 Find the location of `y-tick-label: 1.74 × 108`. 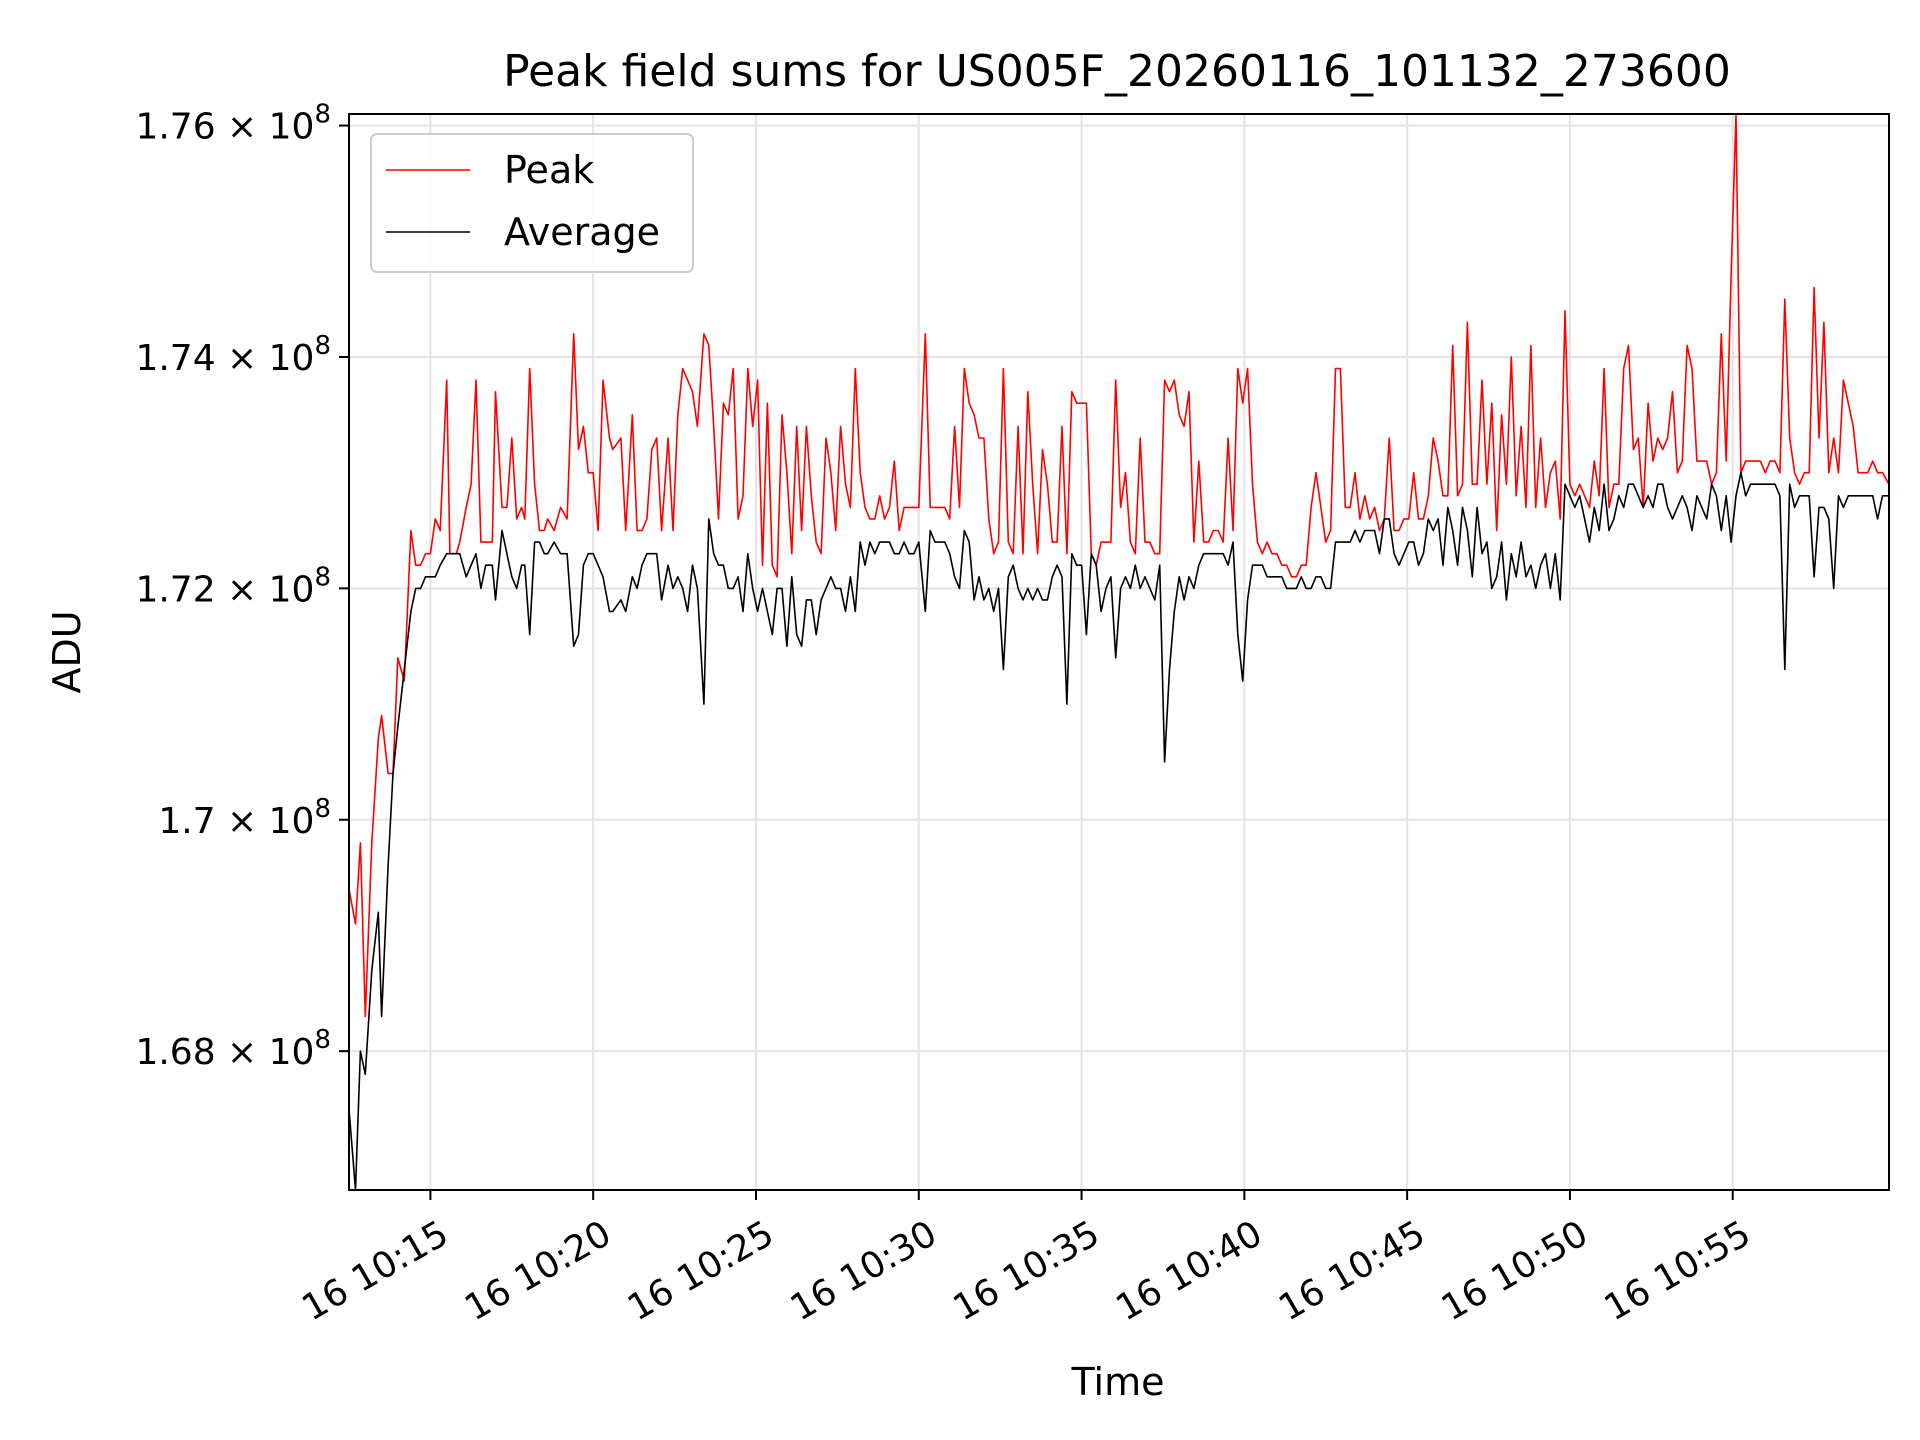

y-tick-label: 1.74 × 108 is located at coordinates (233, 355).